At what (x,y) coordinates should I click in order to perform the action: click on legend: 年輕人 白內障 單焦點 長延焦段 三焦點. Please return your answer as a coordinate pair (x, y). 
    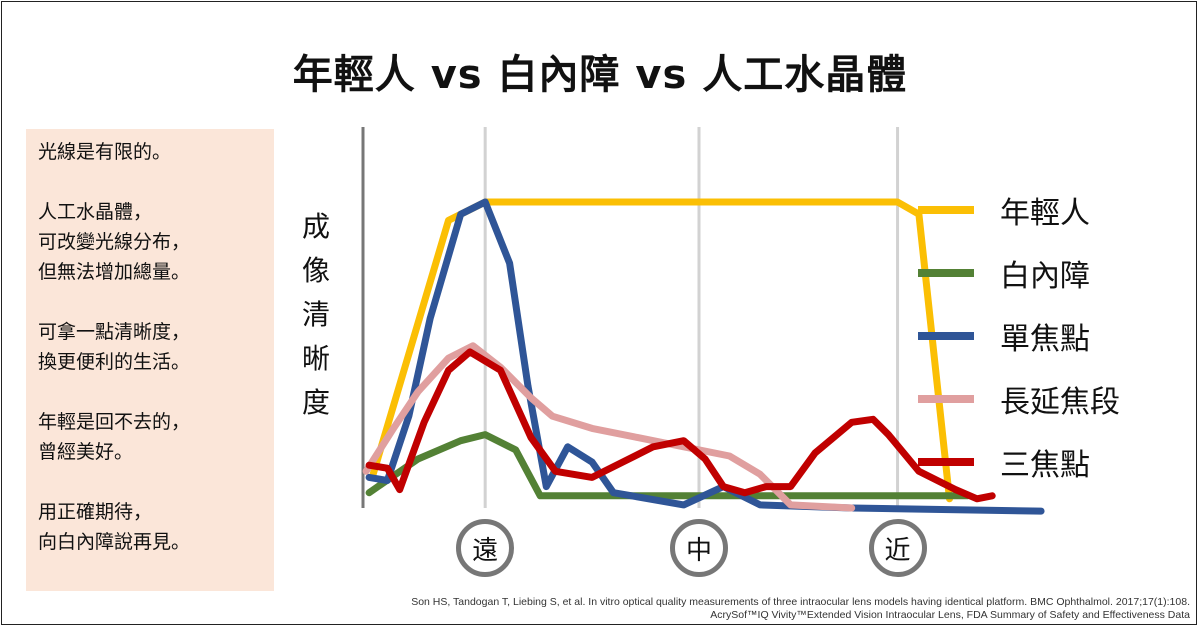
    Looking at the image, I should click on (1019, 335).